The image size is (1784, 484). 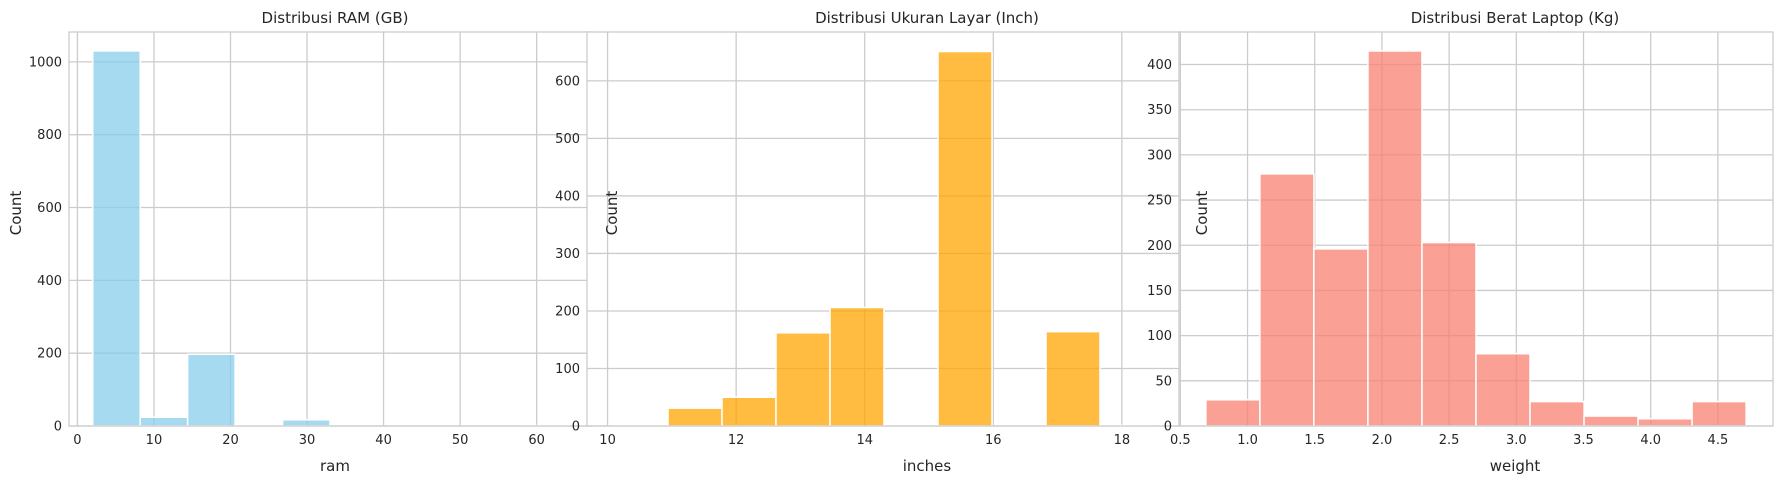 What do you see at coordinates (1382, 440) in the screenshot?
I see `weight-x-tick-label: 2.0` at bounding box center [1382, 440].